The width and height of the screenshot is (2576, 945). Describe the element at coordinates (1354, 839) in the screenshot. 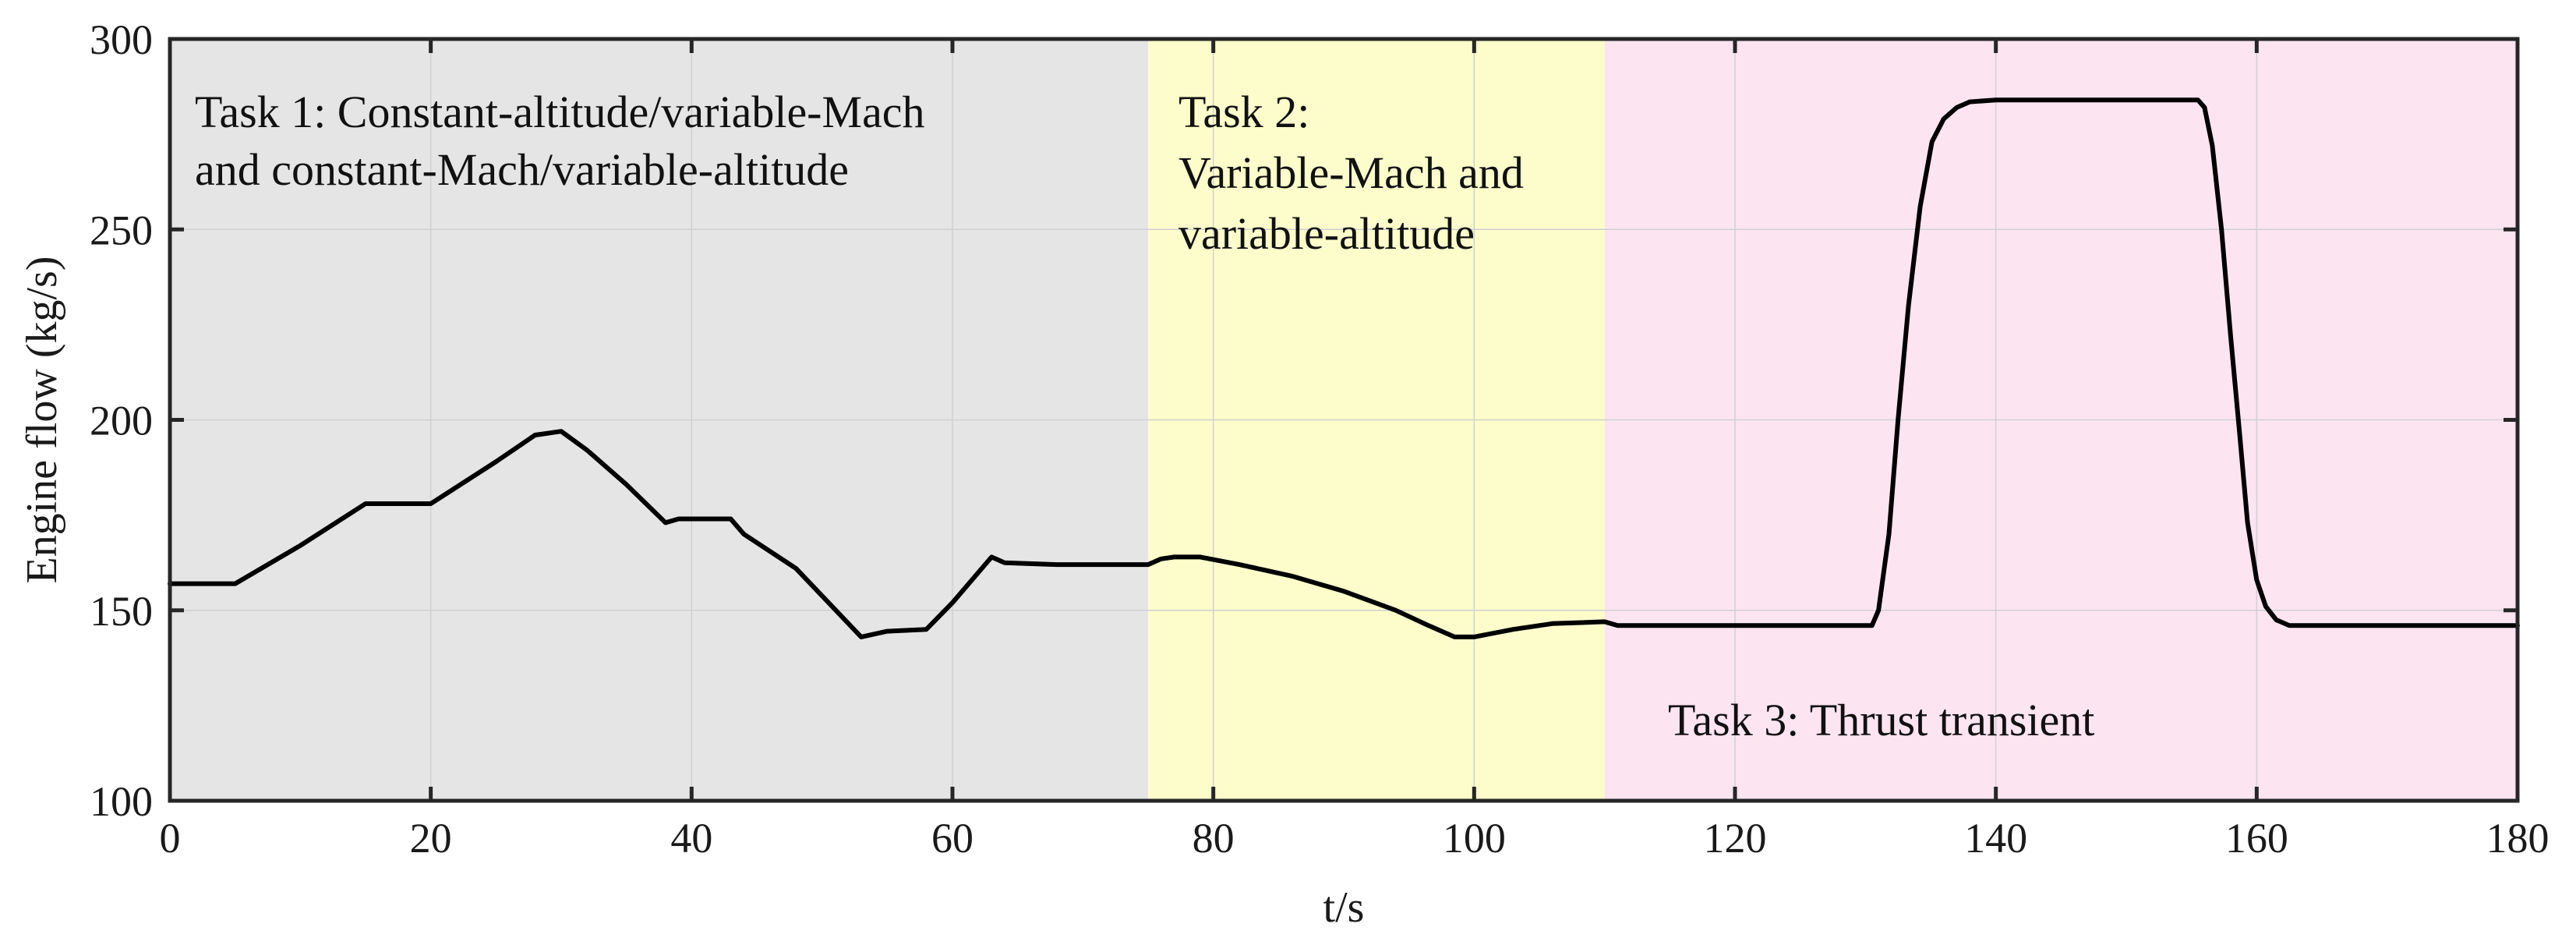

I see `x-tick-labels: 0 20 40 60 80 100 120 140 160 180` at that location.